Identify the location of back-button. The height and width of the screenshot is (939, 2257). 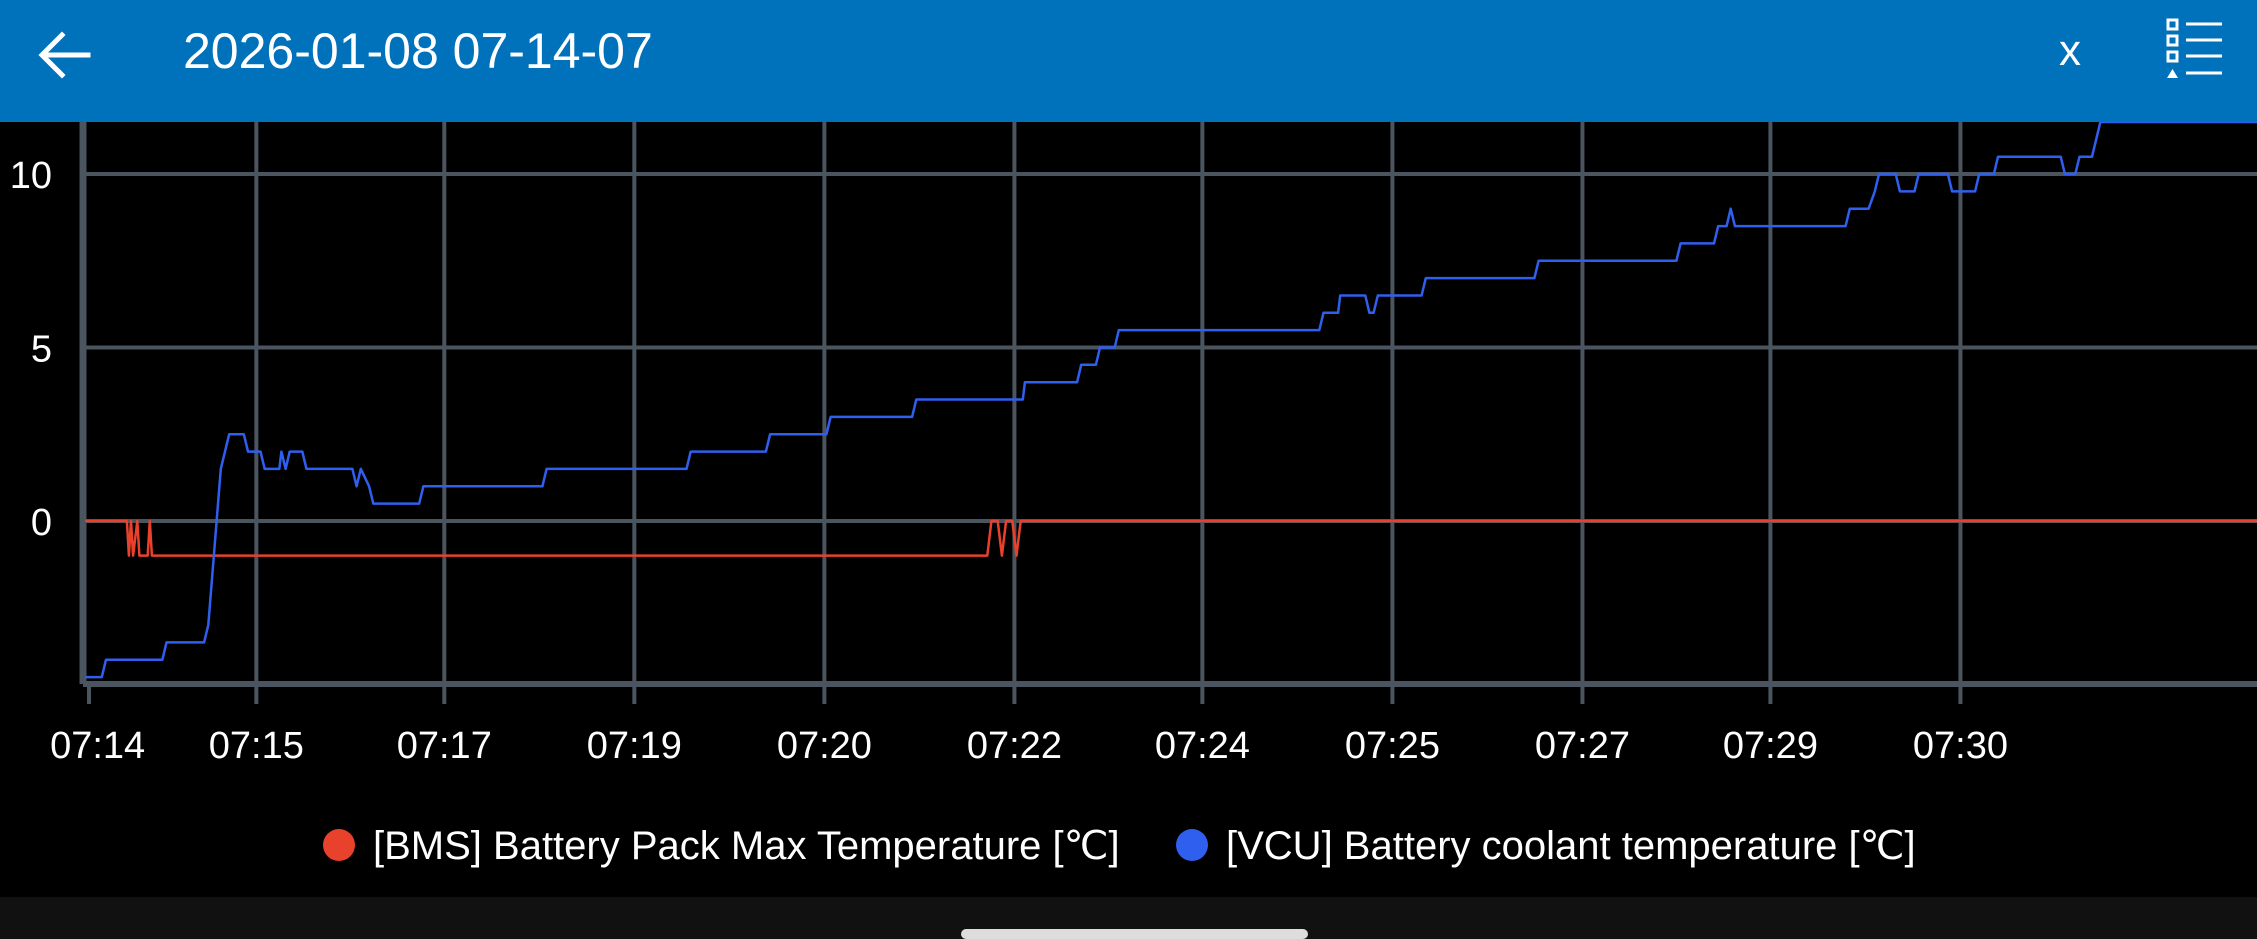
(65, 55).